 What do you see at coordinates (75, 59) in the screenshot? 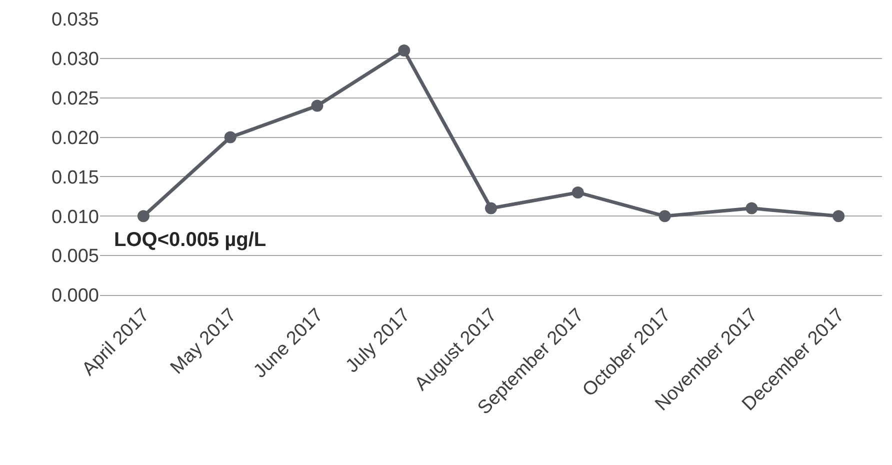
I see `y-tick-label: 0.030` at bounding box center [75, 59].